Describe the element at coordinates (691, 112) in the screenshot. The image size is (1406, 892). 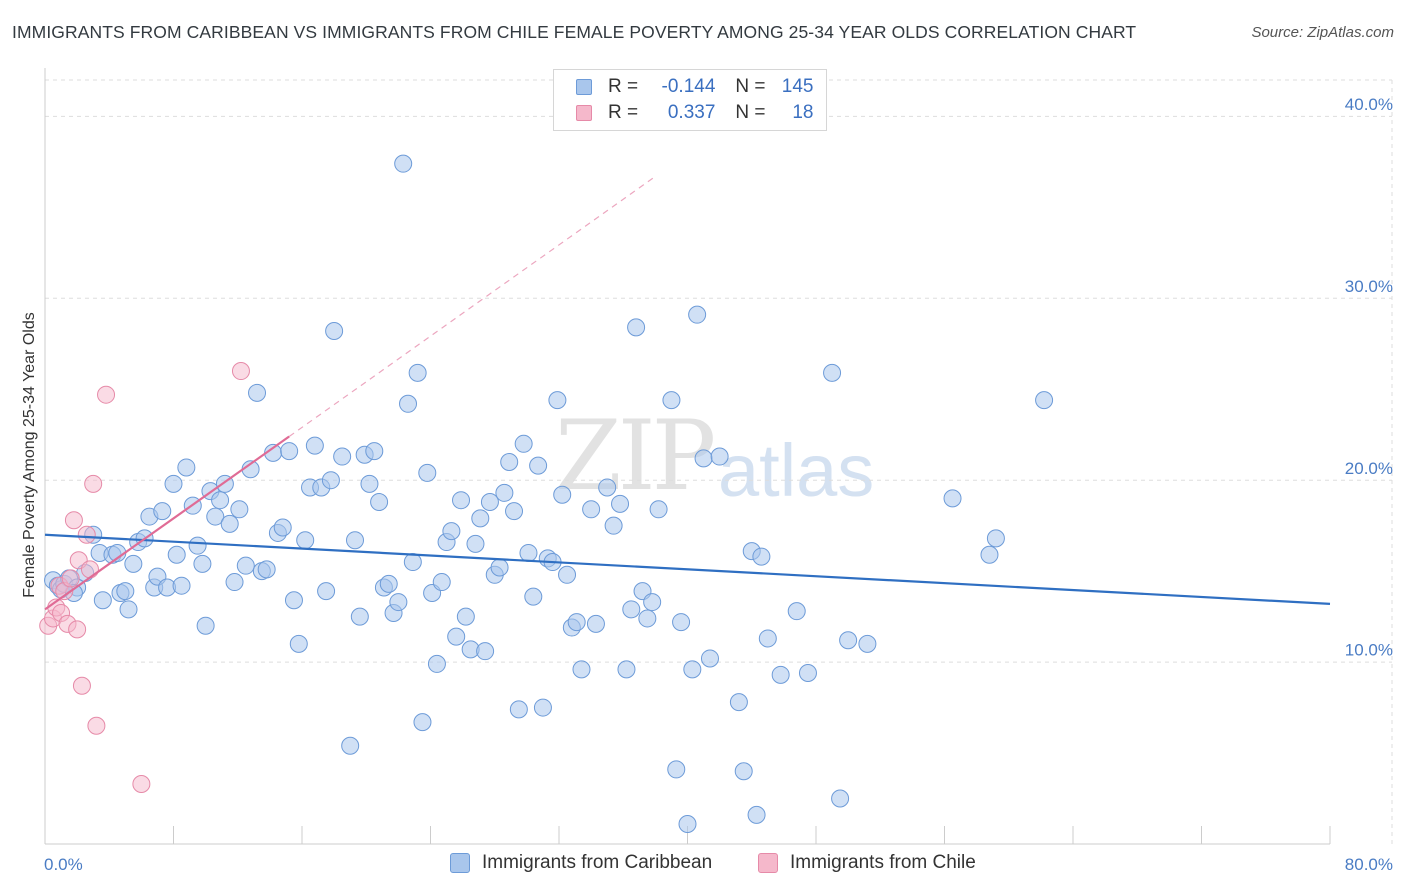
I see `chile-r-value: 0.337` at that location.